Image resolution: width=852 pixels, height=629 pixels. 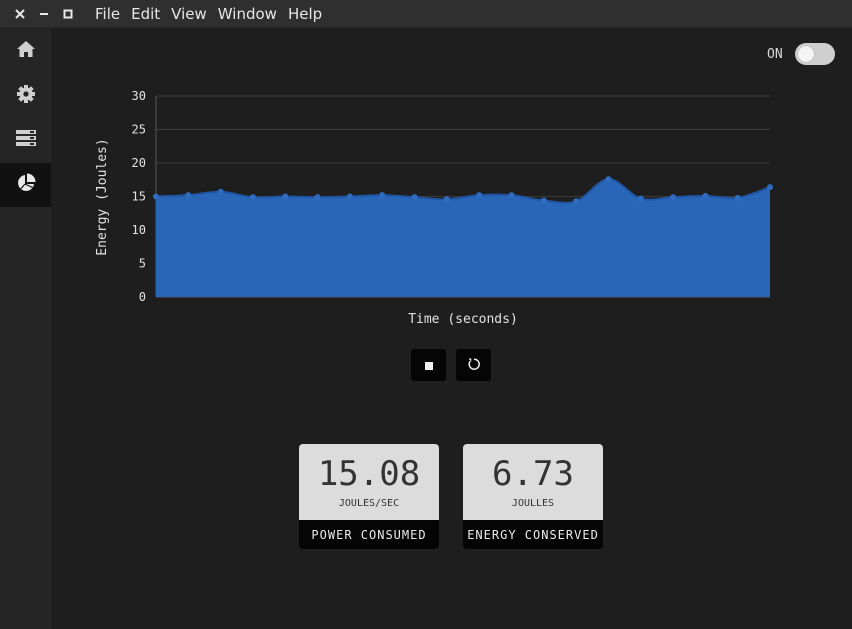 I want to click on gear-icon, so click(x=26, y=96).